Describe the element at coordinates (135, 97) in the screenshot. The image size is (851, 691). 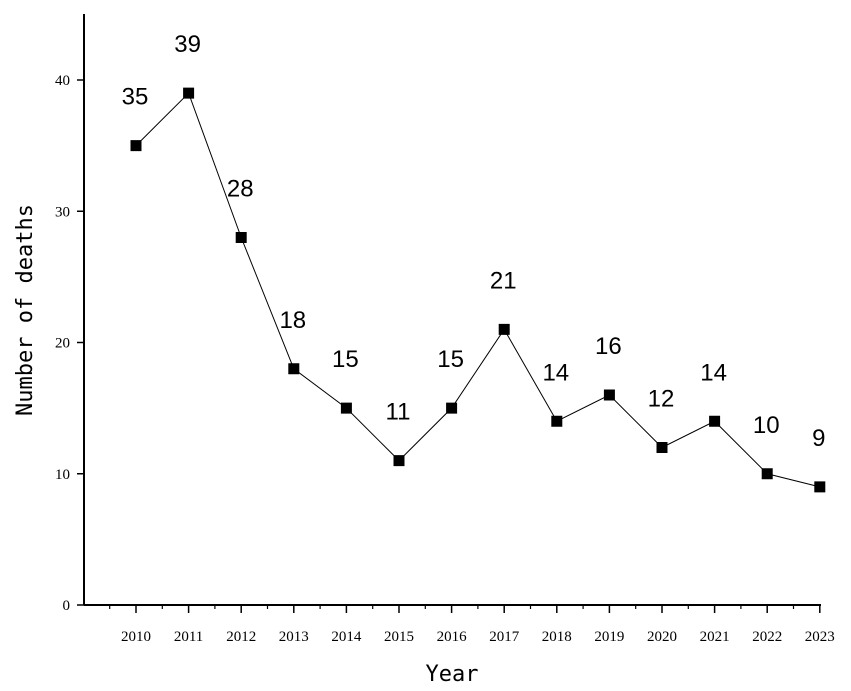
I see `data-label: 35` at that location.